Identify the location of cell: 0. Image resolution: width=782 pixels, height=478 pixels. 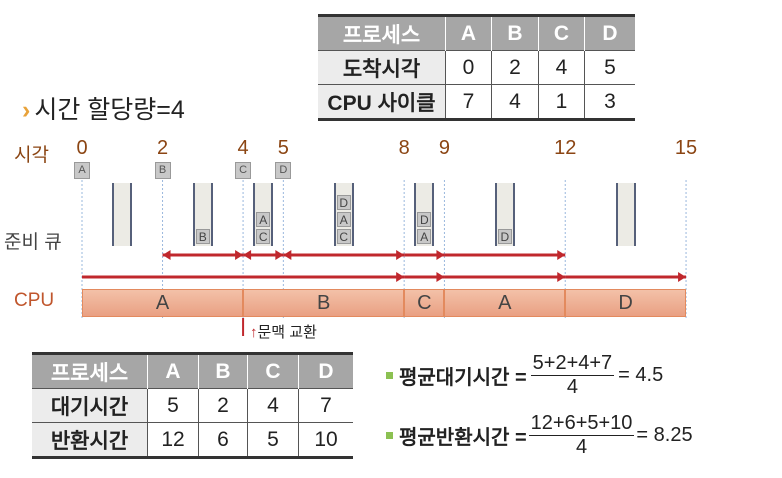
(468, 67).